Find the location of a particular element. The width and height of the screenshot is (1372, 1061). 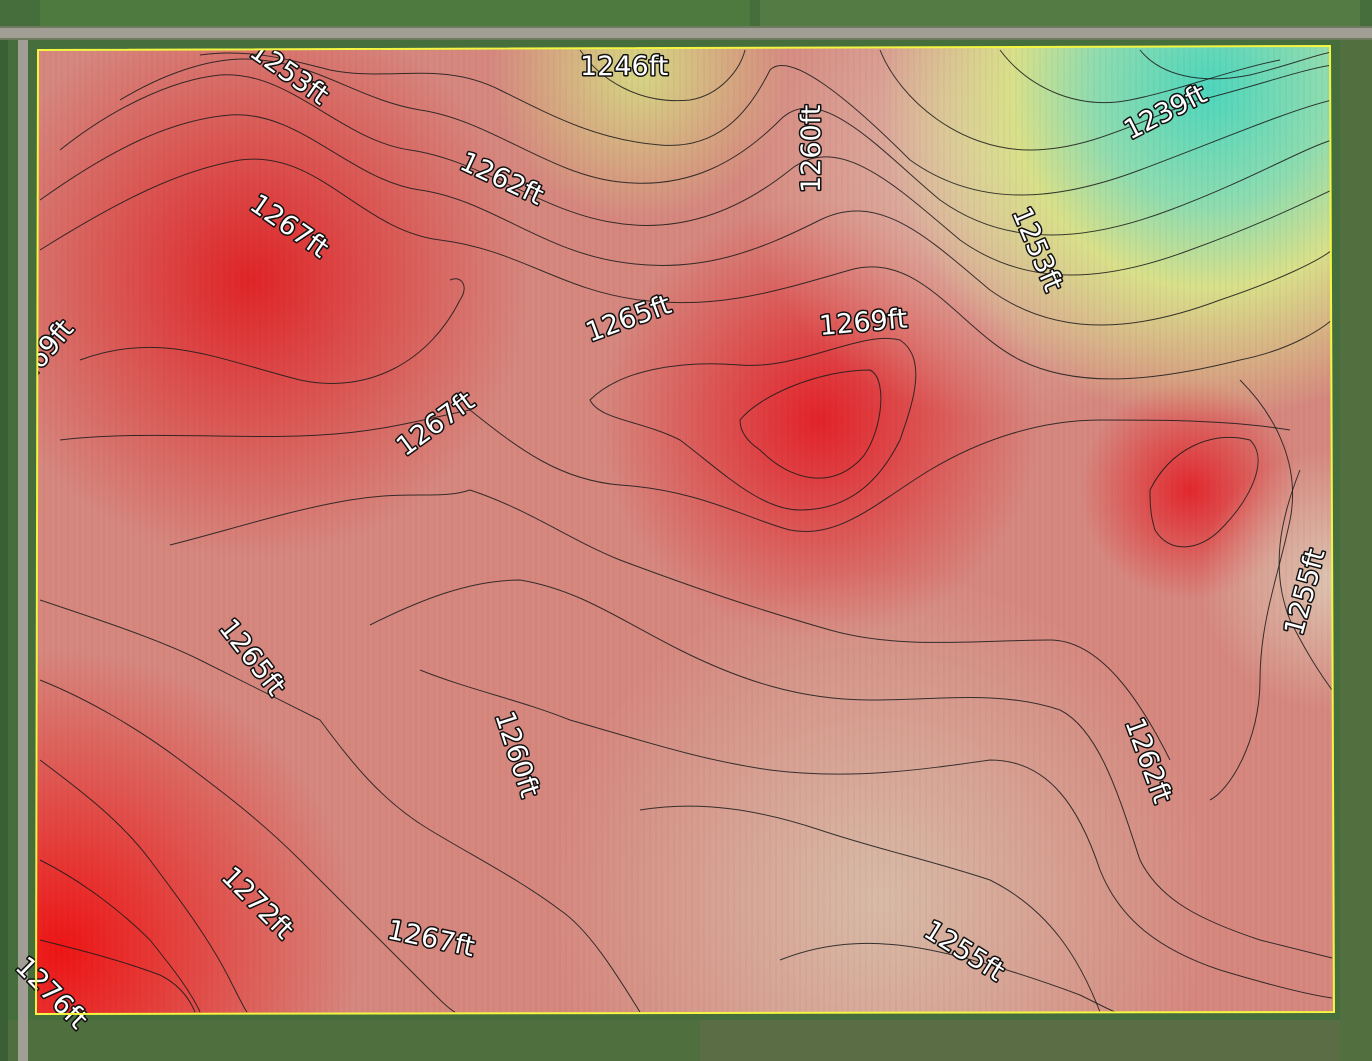

road-horizontal is located at coordinates (686, 33).